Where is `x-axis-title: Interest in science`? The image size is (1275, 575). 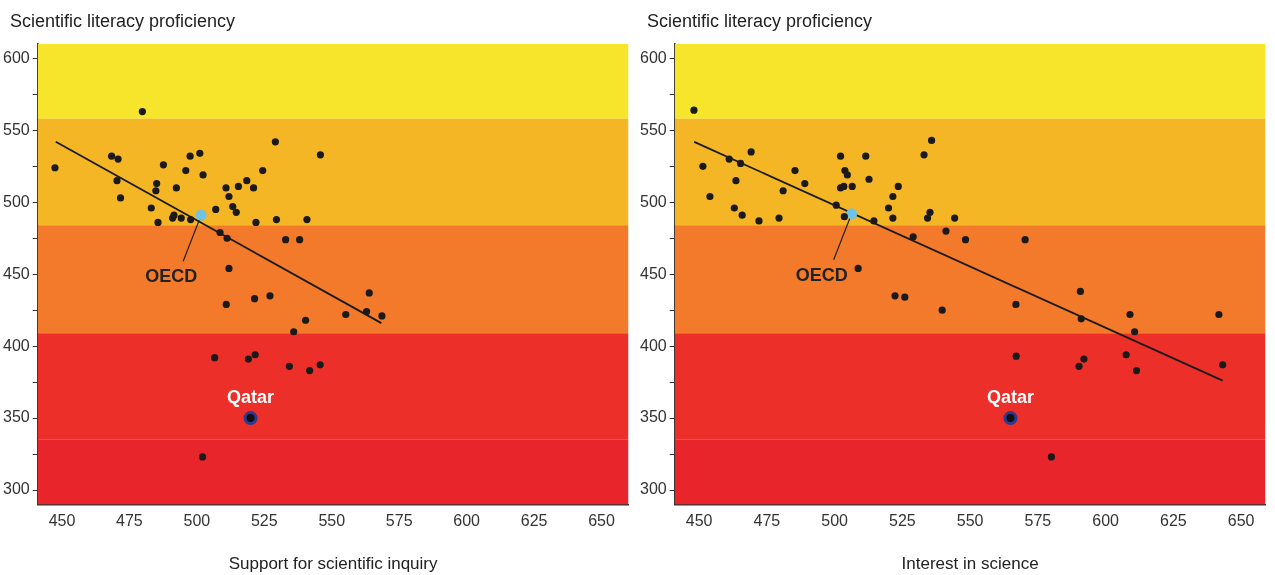 x-axis-title: Interest in science is located at coordinates (970, 564).